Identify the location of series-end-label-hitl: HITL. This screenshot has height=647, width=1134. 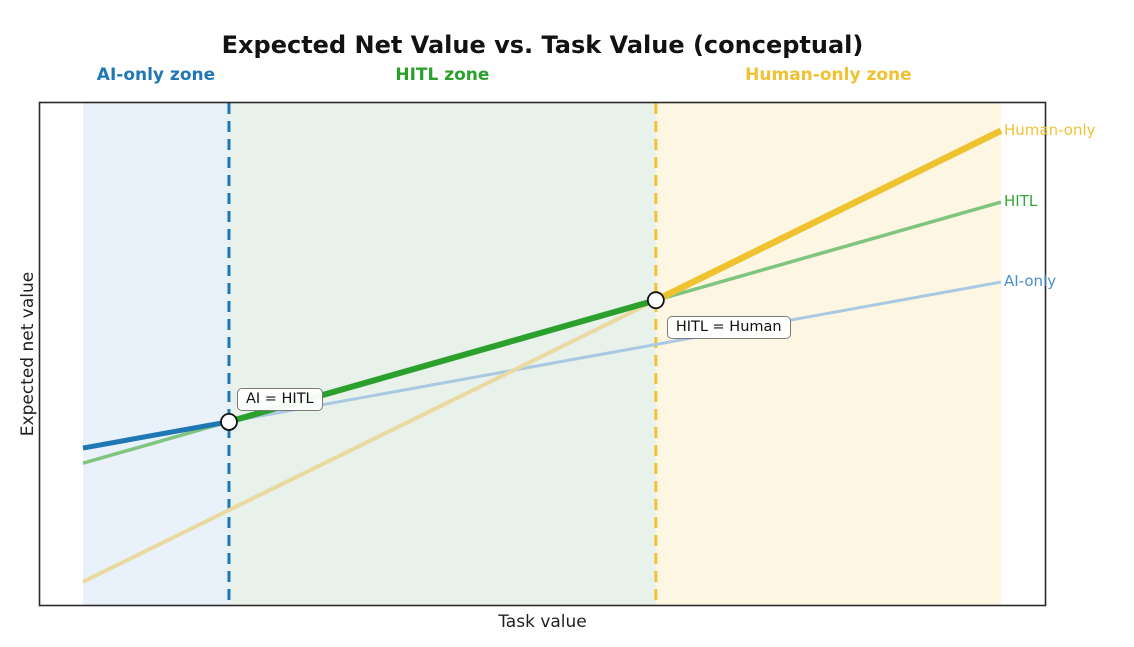
(1021, 201).